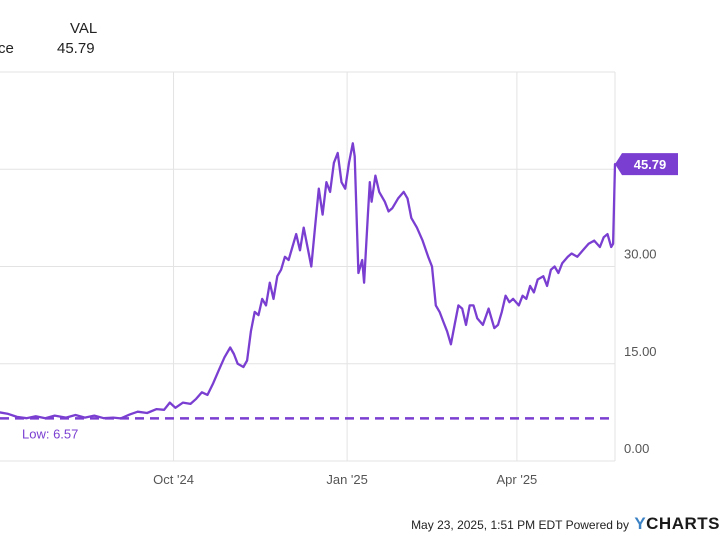 The image size is (720, 540). What do you see at coordinates (7, 48) in the screenshot?
I see `legend-series-label: ce` at bounding box center [7, 48].